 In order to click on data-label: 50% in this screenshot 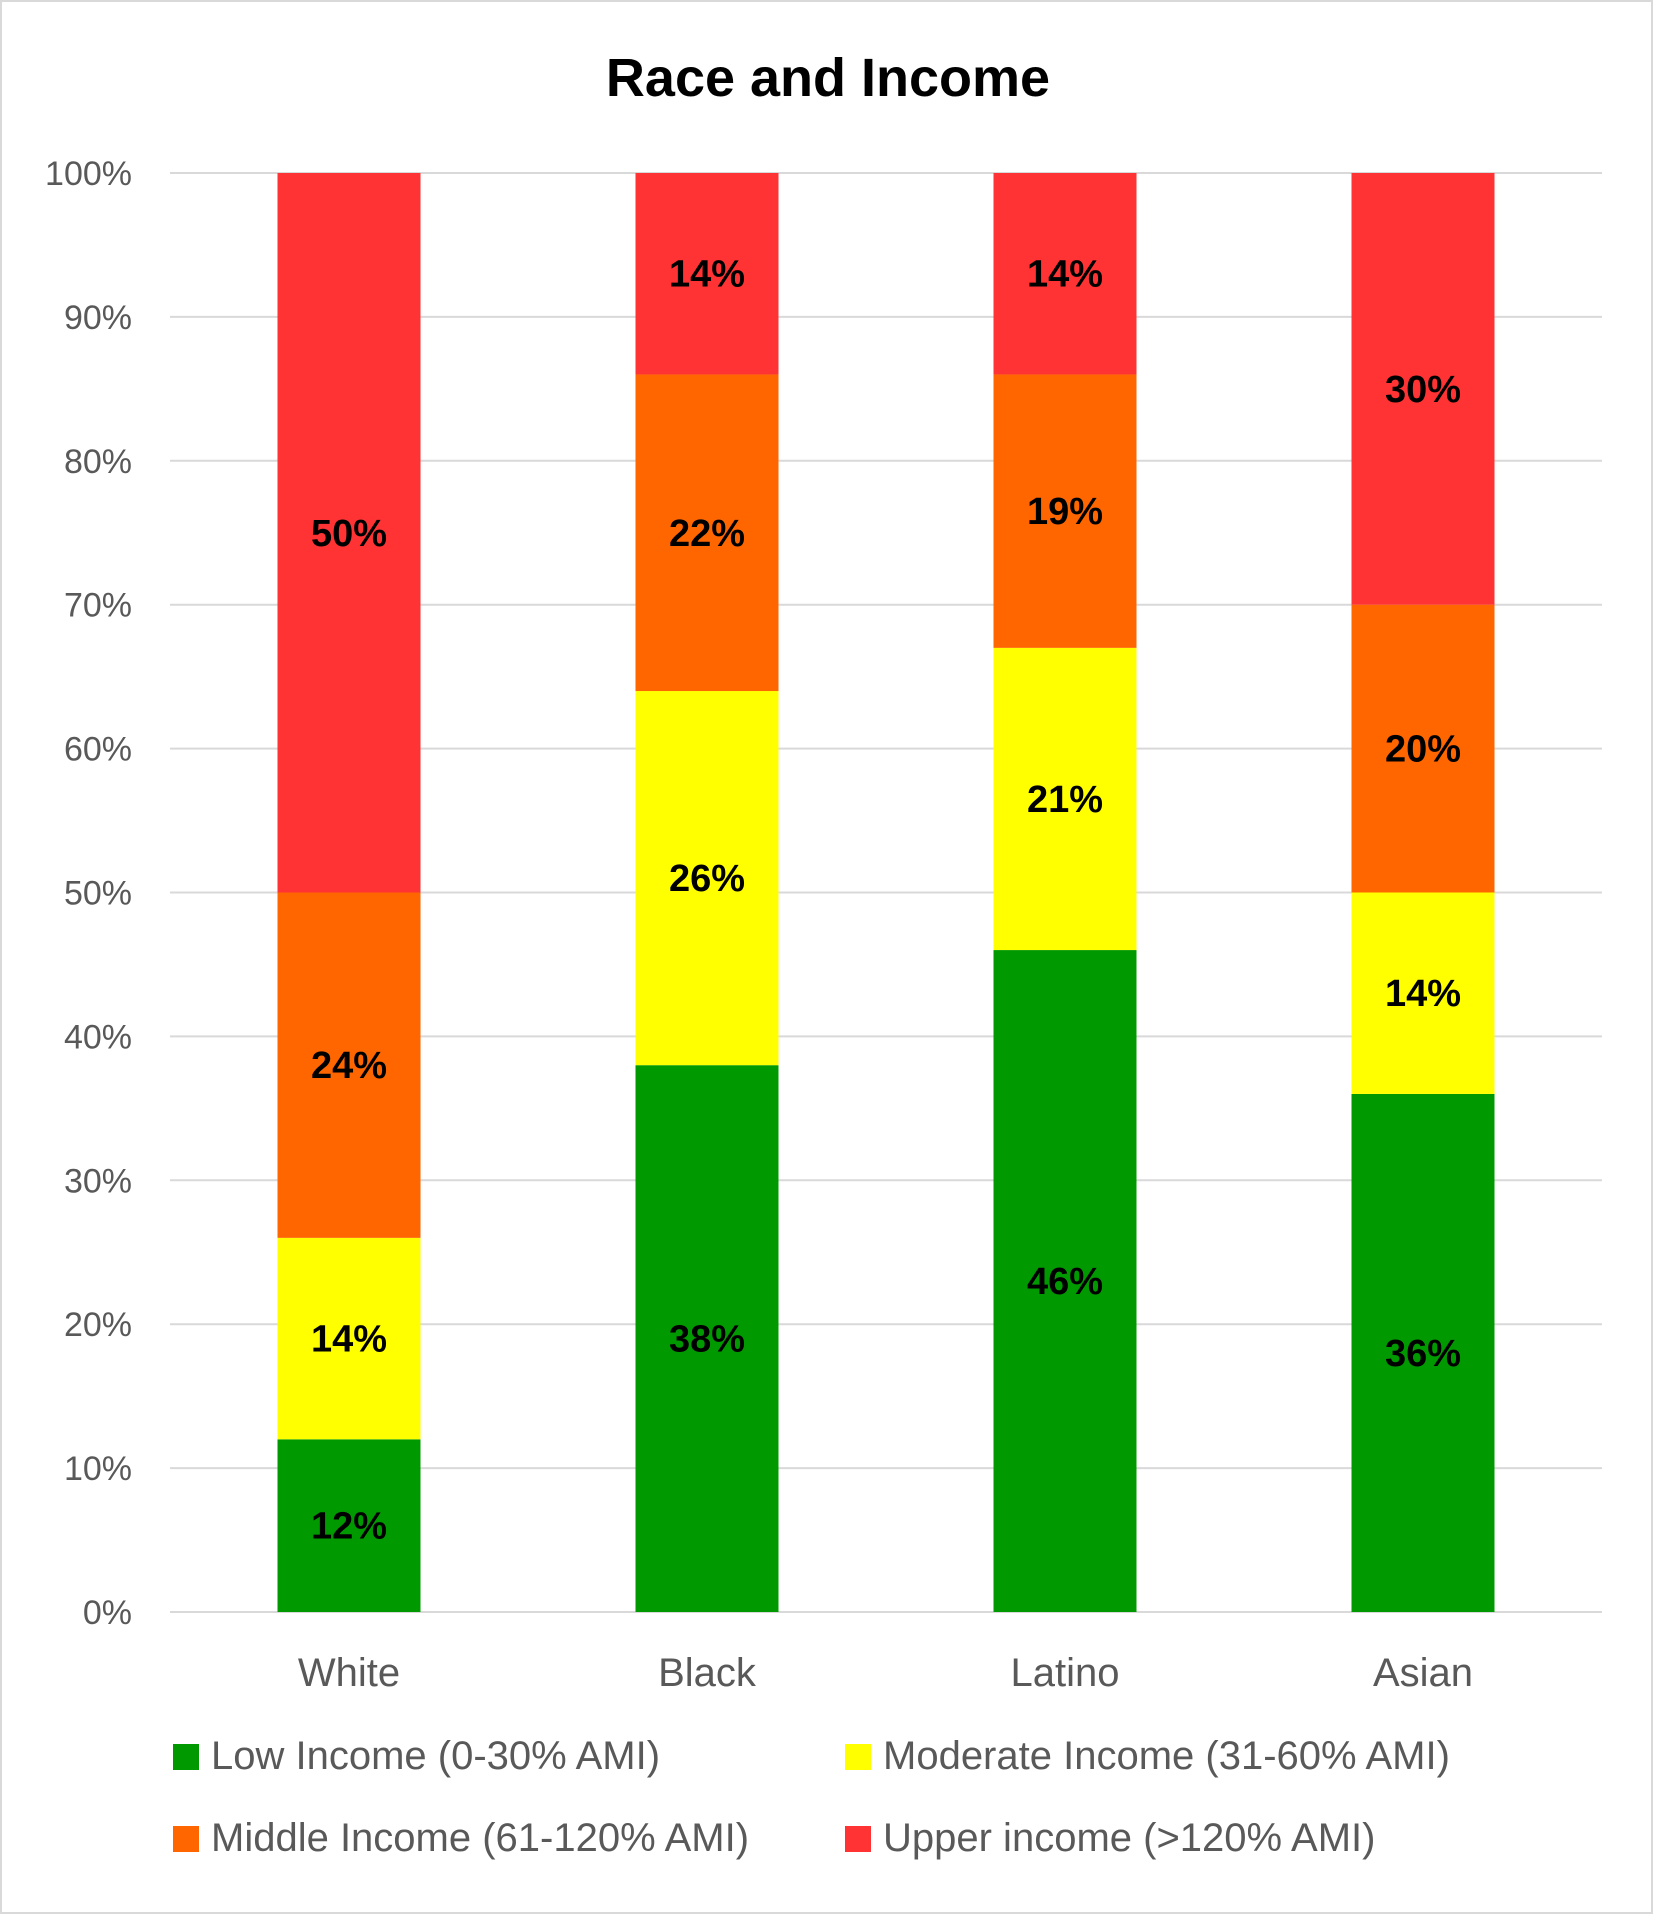, I will do `click(349, 534)`.